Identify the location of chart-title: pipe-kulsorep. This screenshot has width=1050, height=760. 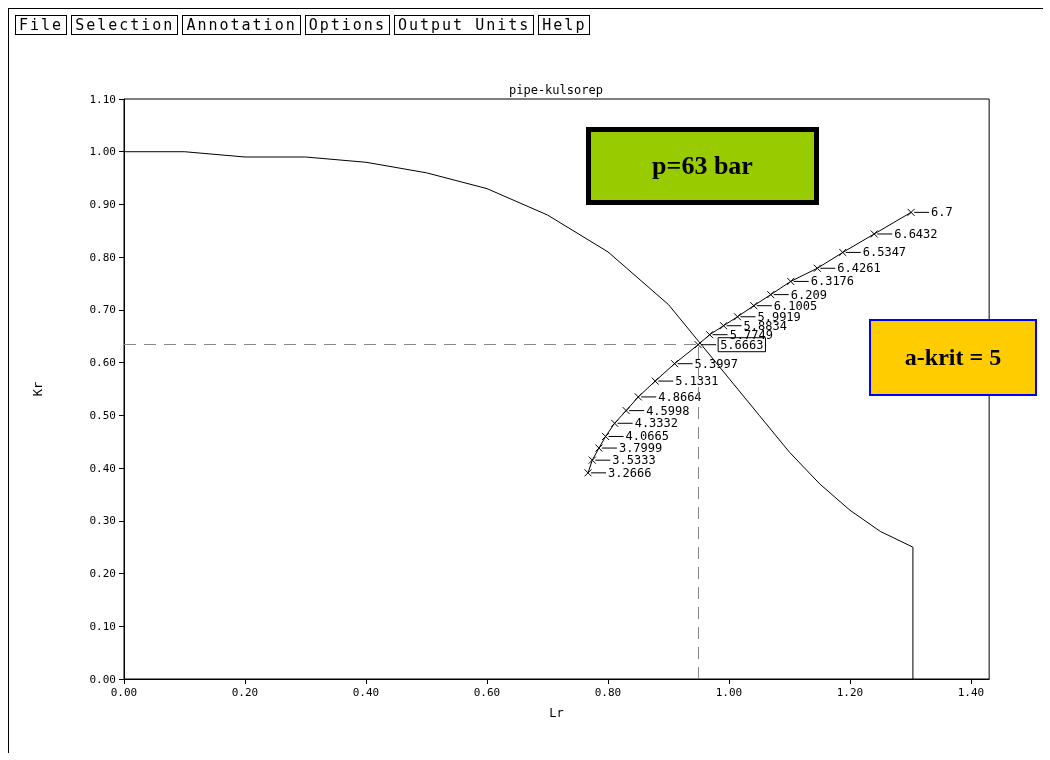
(556, 90).